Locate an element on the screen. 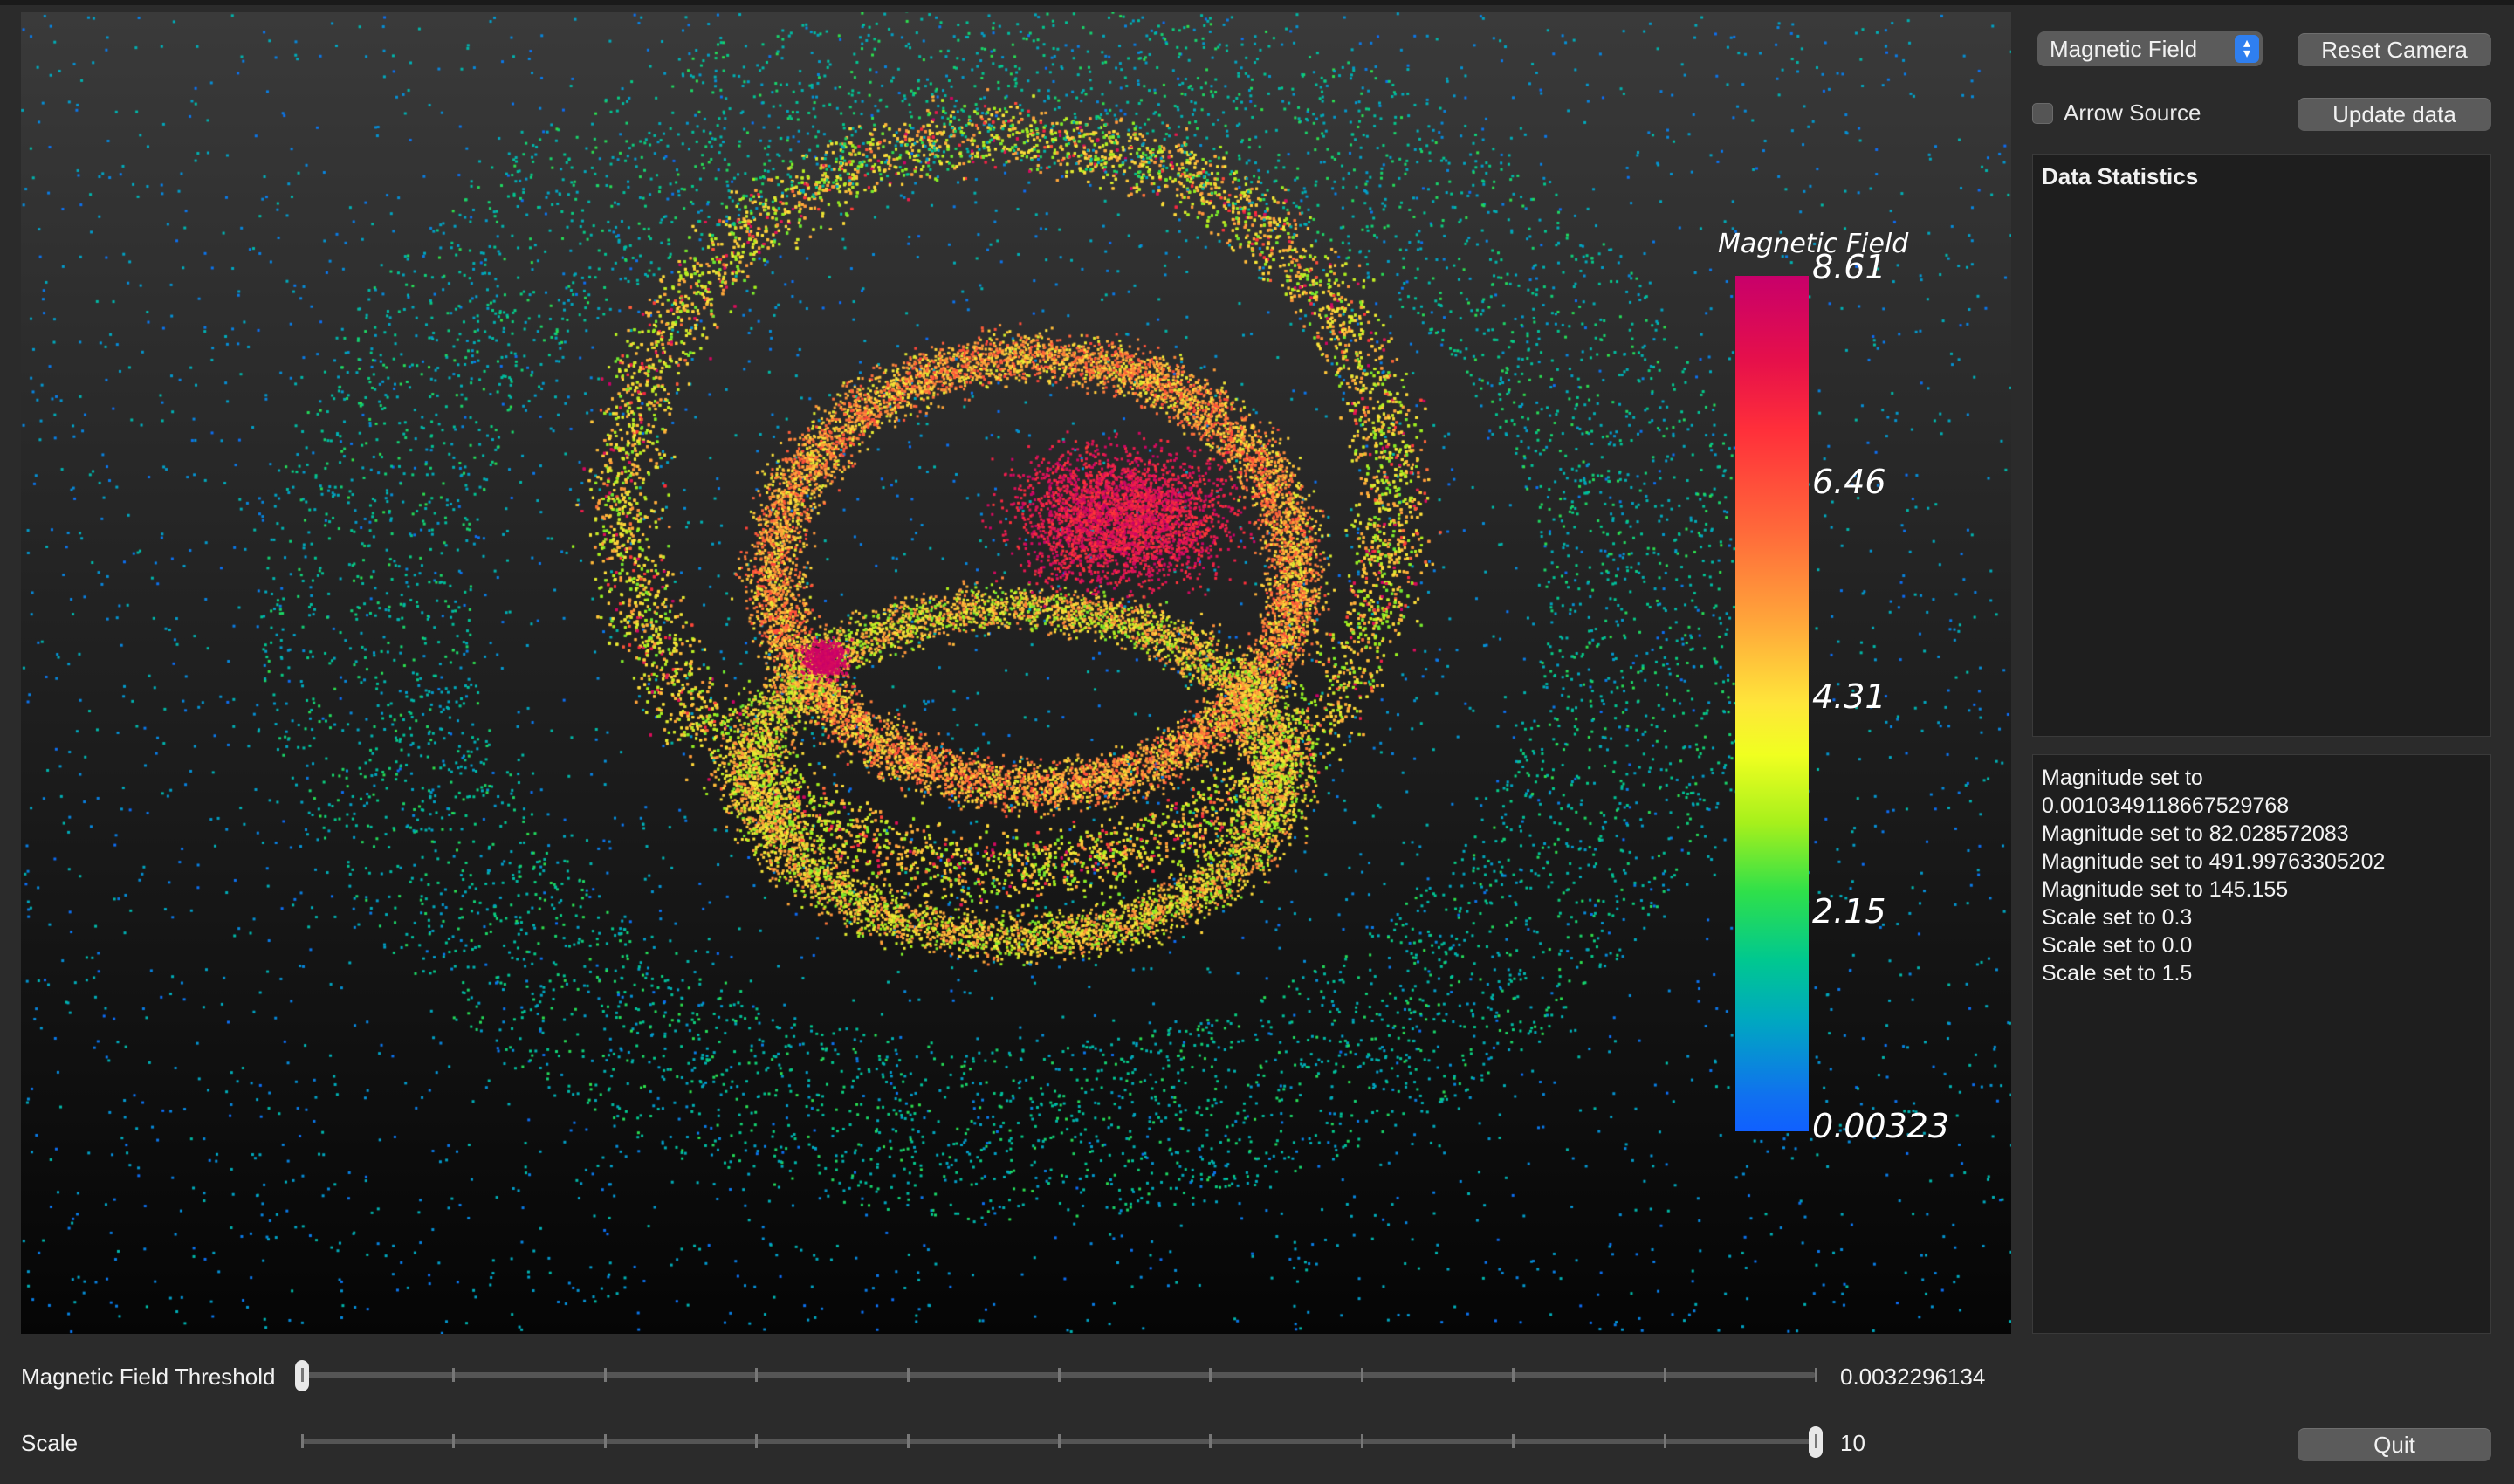 This screenshot has width=2514, height=1484. colorbar-tick: 2.15 is located at coordinates (1849, 912).